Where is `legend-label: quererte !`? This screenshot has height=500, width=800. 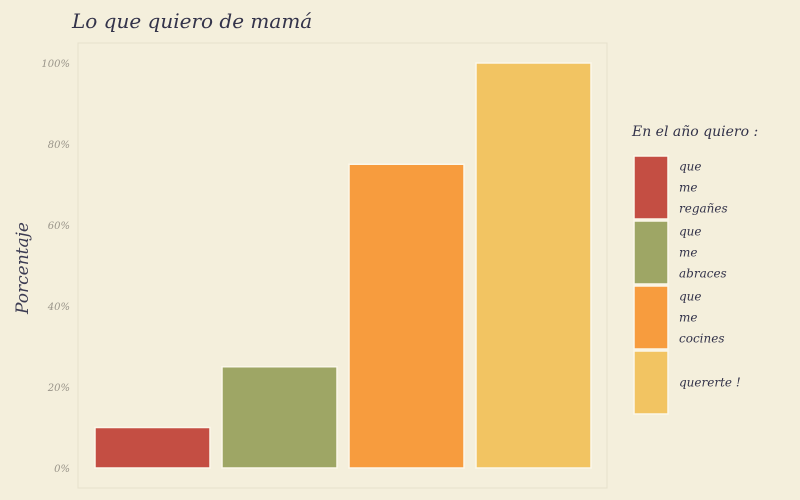 legend-label: quererte ! is located at coordinates (710, 383).